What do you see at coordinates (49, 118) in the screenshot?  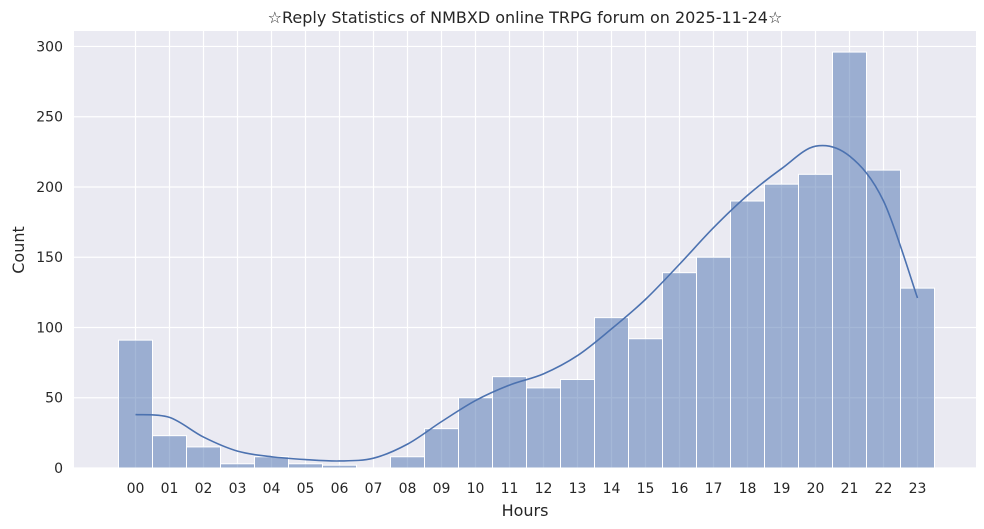 I see `y-tick-label: 250` at bounding box center [49, 118].